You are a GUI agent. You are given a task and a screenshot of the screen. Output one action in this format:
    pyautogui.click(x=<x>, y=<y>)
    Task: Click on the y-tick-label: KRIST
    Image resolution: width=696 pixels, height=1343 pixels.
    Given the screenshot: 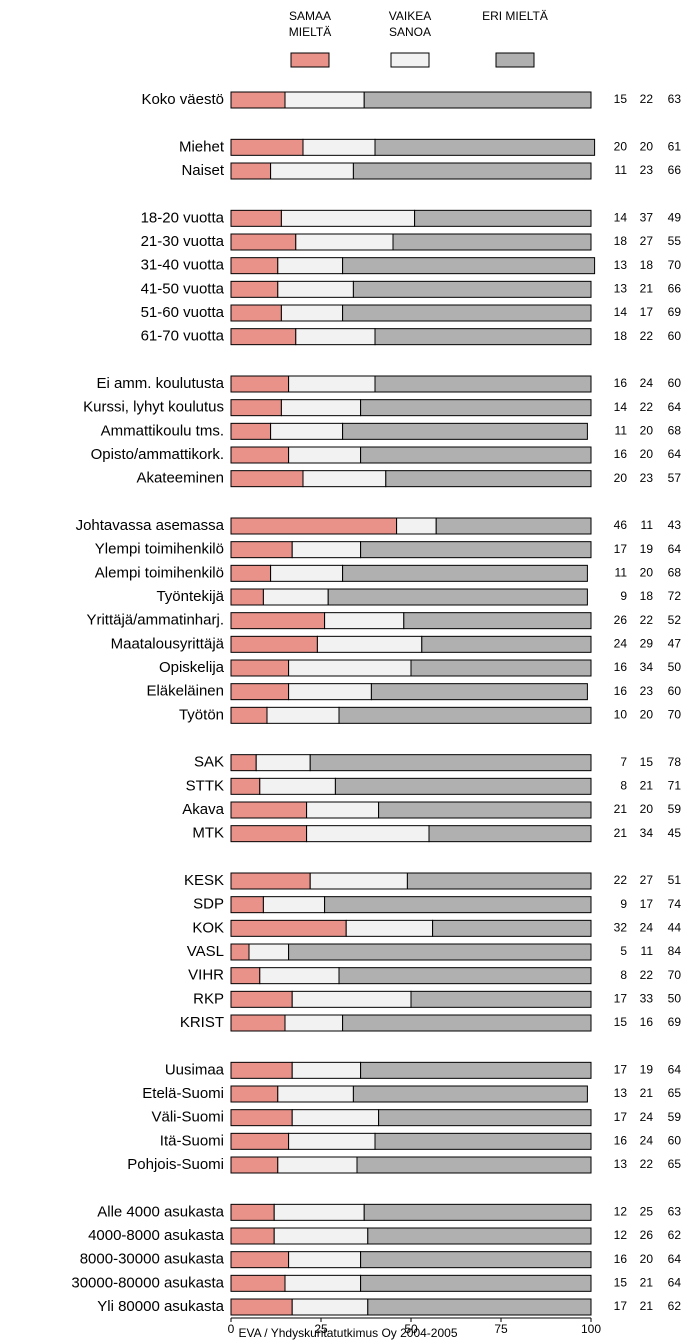 What is the action you would take?
    pyautogui.click(x=202, y=1022)
    